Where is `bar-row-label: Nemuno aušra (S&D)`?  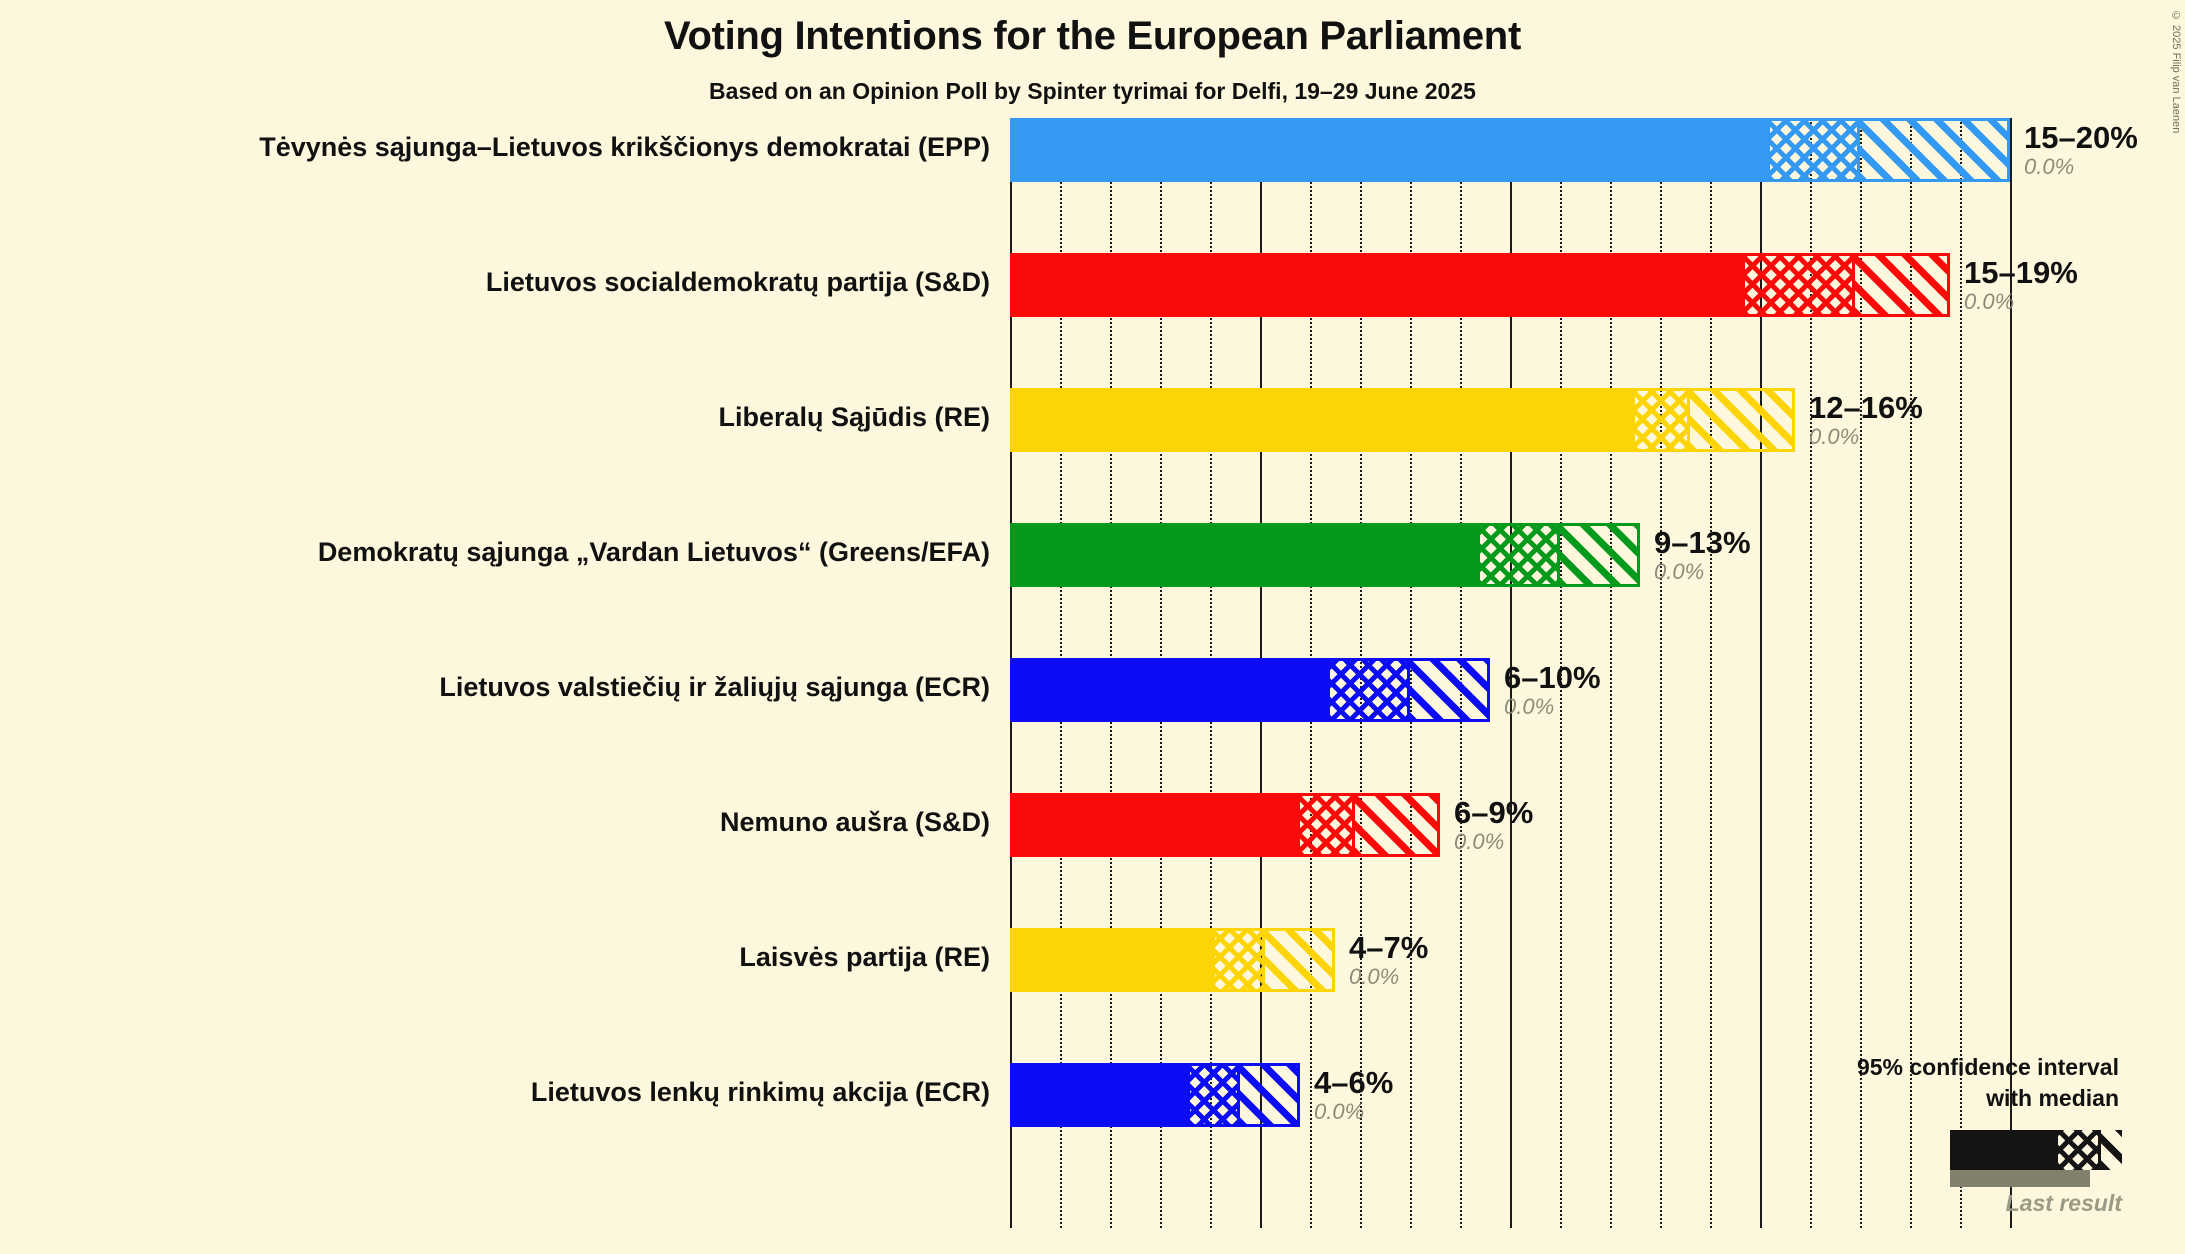 bar-row-label: Nemuno aušra (S&D) is located at coordinates (854, 822).